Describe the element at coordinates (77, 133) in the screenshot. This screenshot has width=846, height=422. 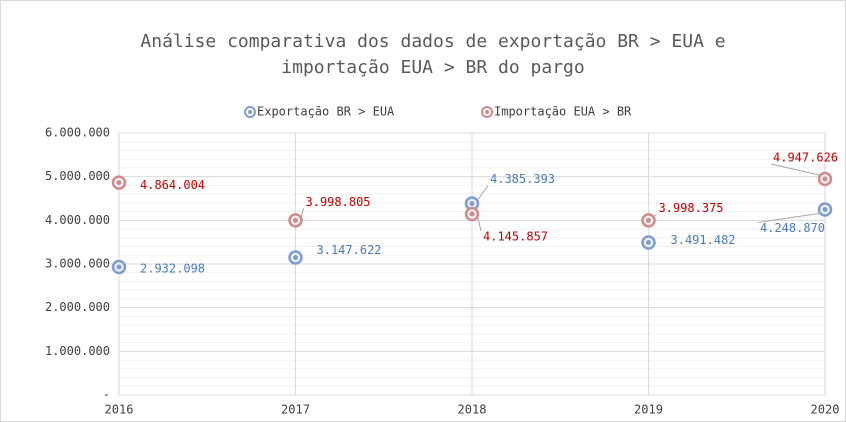
I see `y-tick-label: 6.000.000` at that location.